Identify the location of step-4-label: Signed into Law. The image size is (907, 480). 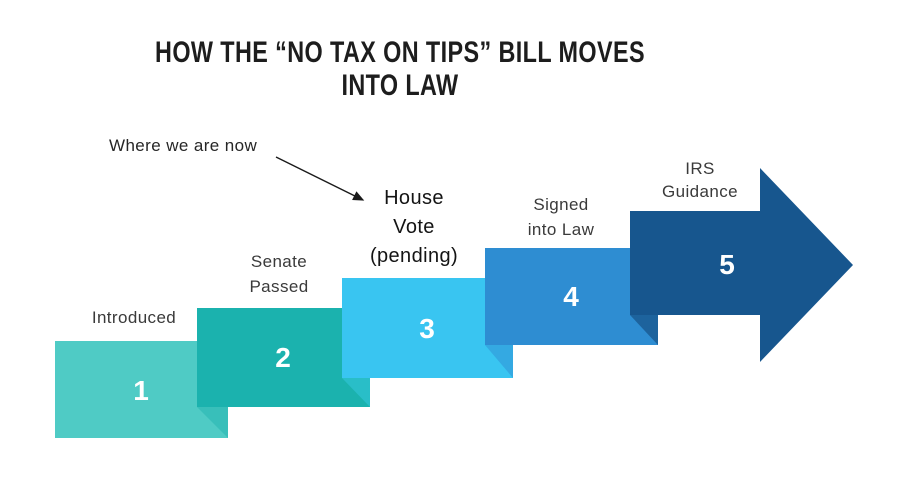
(561, 217).